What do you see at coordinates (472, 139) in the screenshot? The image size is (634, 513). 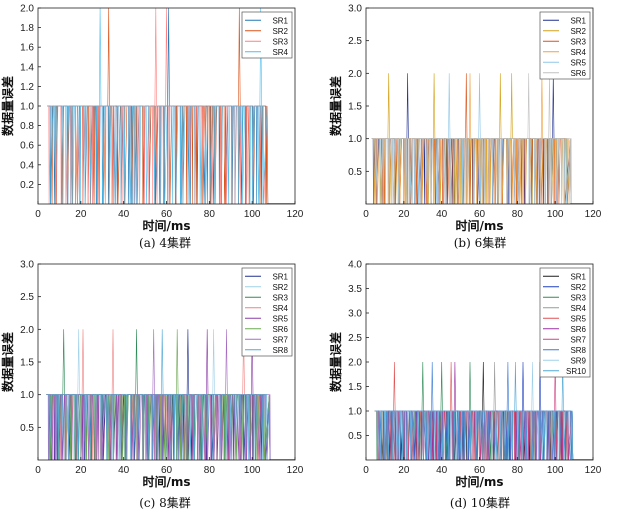 I see `series-line-sr6` at bounding box center [472, 139].